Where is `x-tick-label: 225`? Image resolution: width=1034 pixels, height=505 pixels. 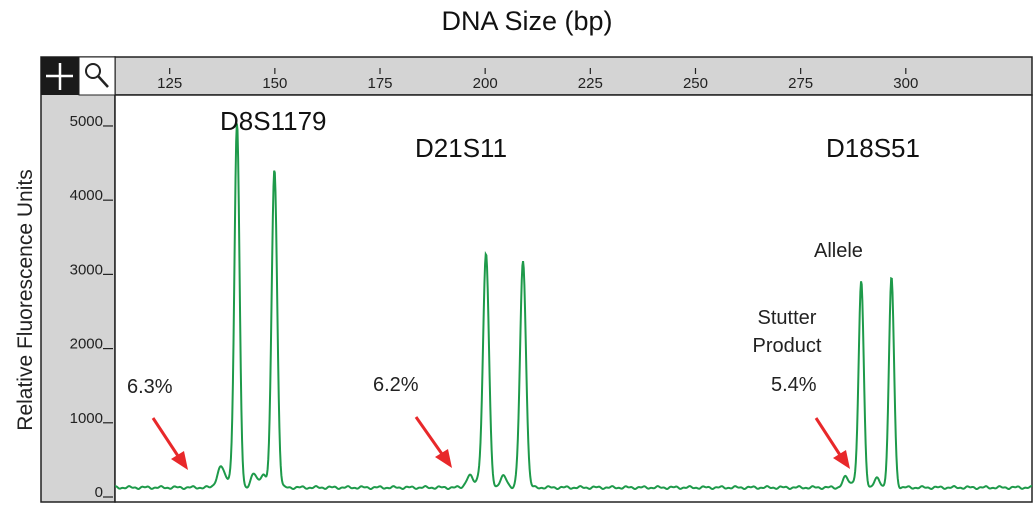
x-tick-label: 225 is located at coordinates (590, 83).